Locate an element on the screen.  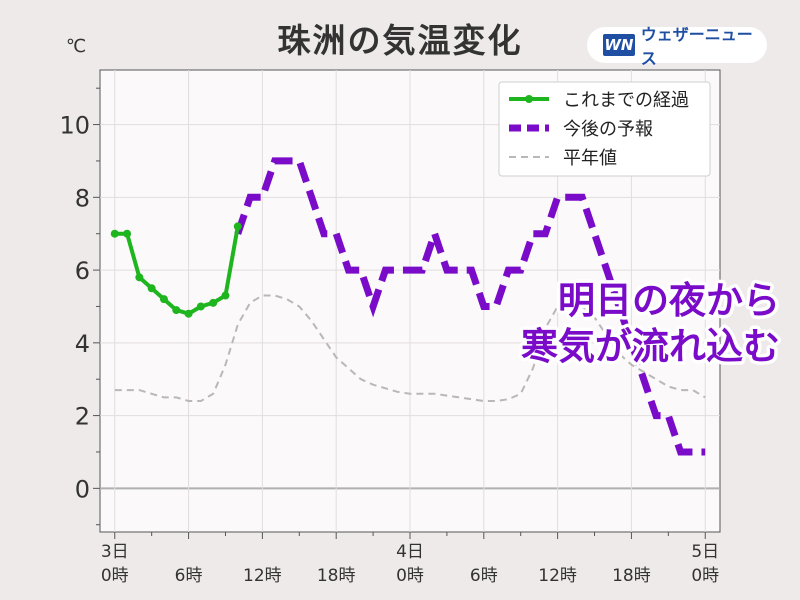
y-tick-label: 8 is located at coordinates (82, 198).